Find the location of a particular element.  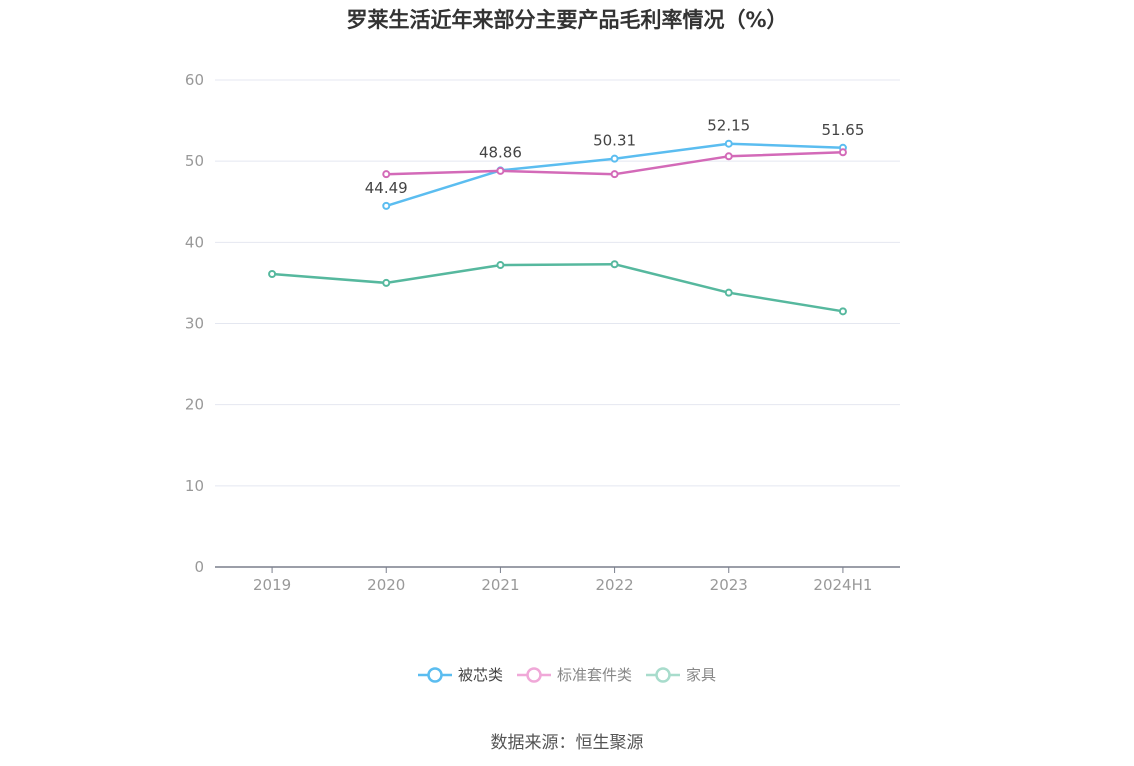

label-layer: 44.49 48.86 50.31 52.15 51.65 is located at coordinates (615, 157).